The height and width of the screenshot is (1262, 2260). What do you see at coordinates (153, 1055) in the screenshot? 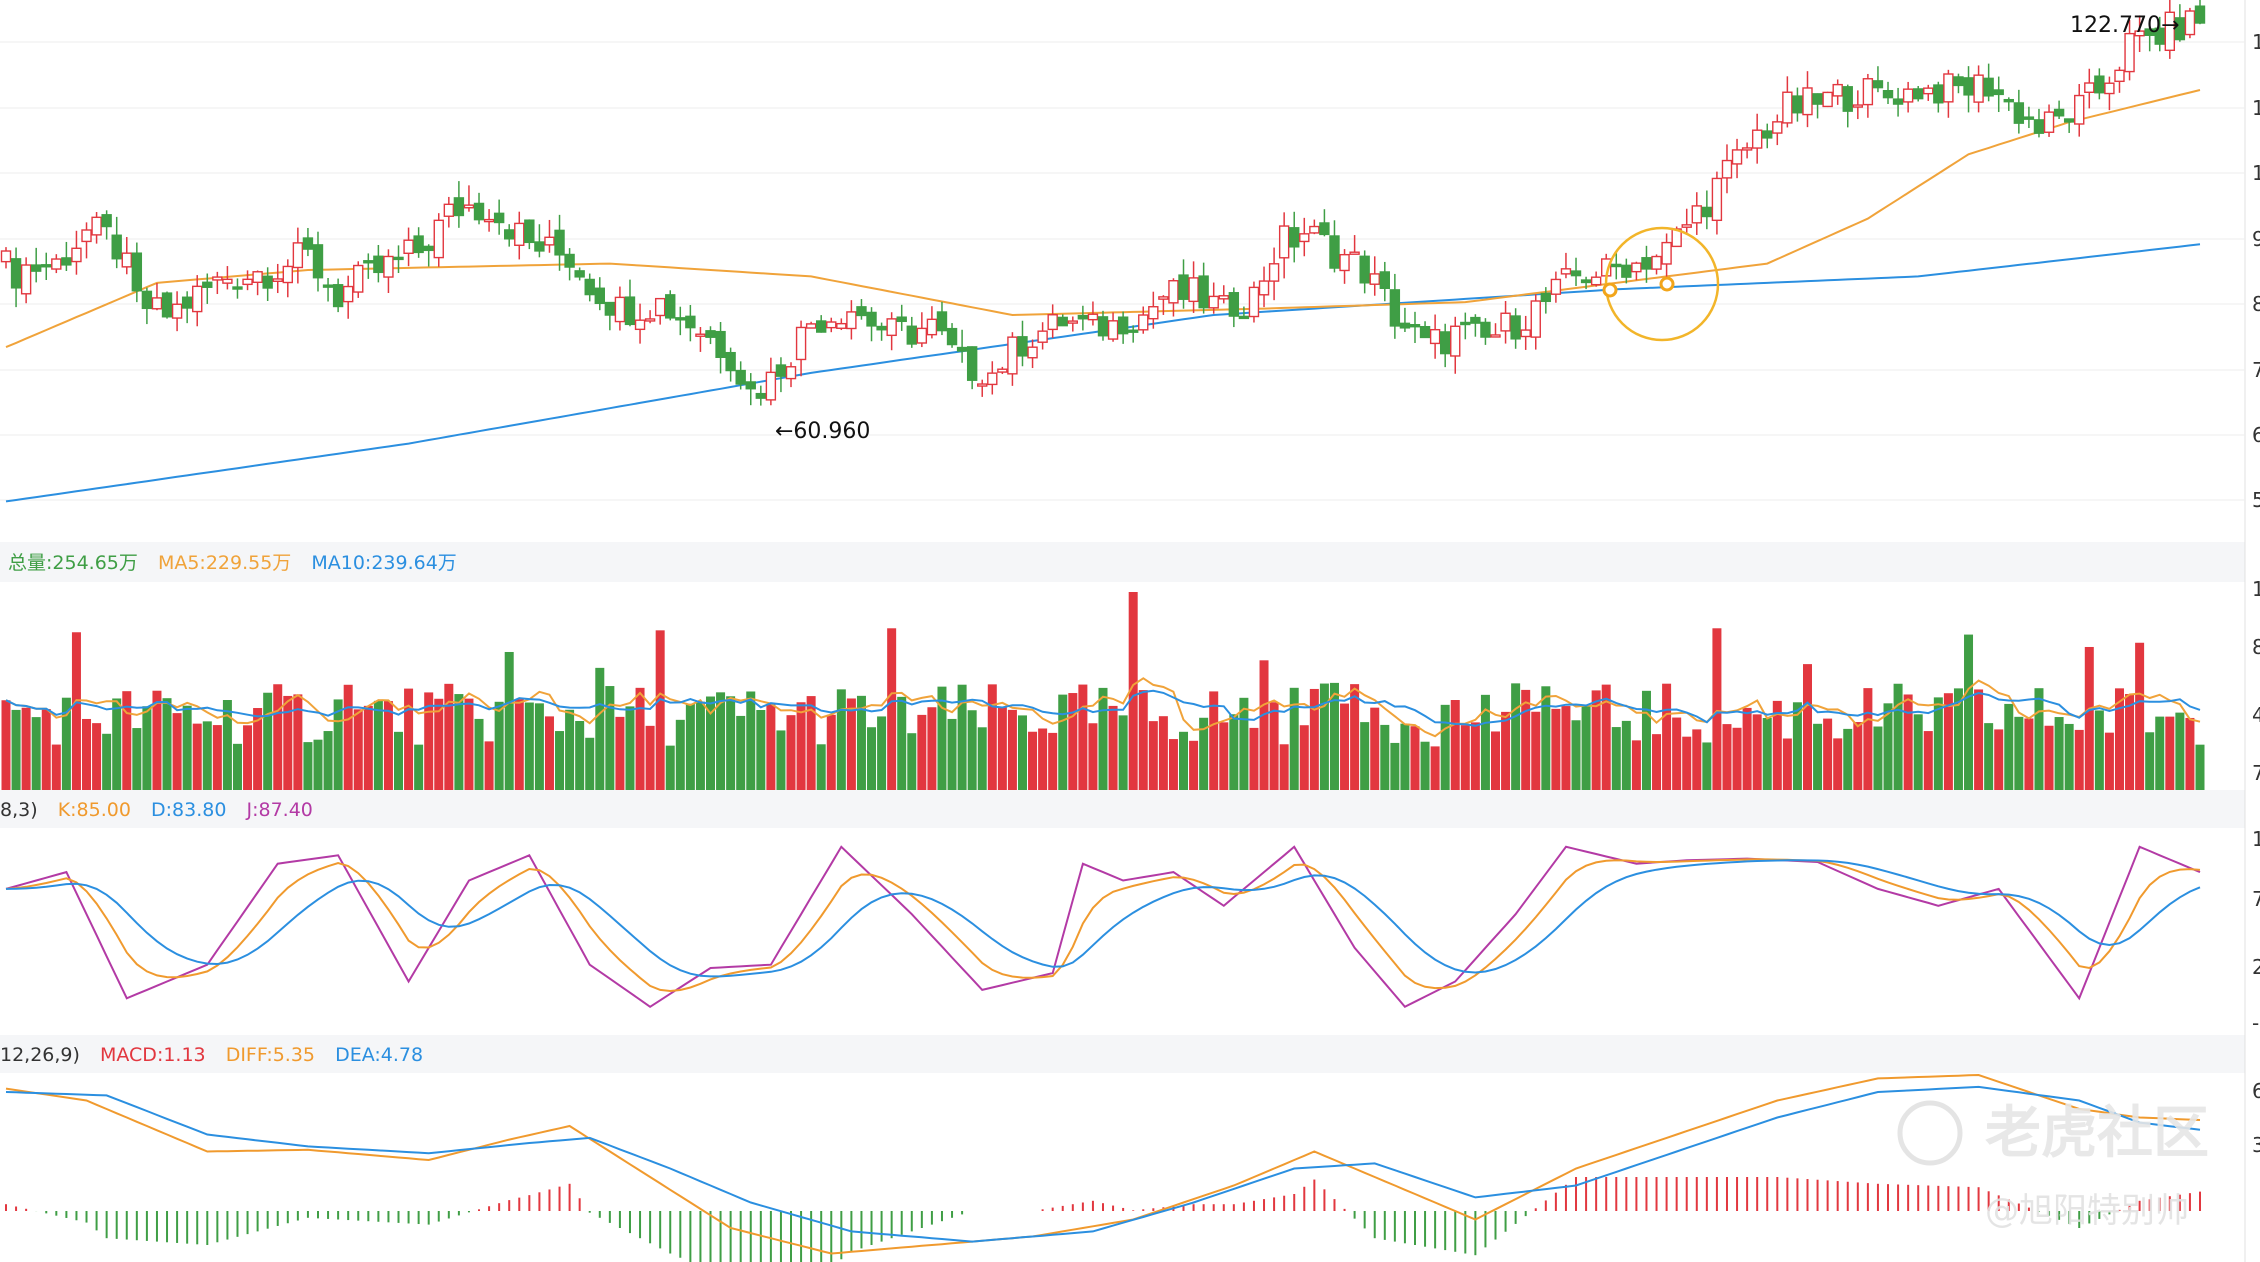
I see `macd-macd-label: MACD:1.13` at bounding box center [153, 1055].